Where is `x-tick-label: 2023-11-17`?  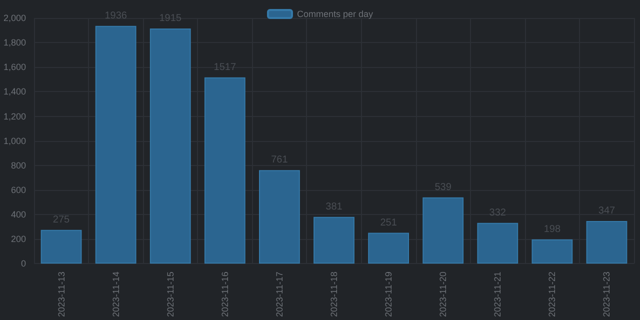 x-tick-label: 2023-11-17 is located at coordinates (279, 295).